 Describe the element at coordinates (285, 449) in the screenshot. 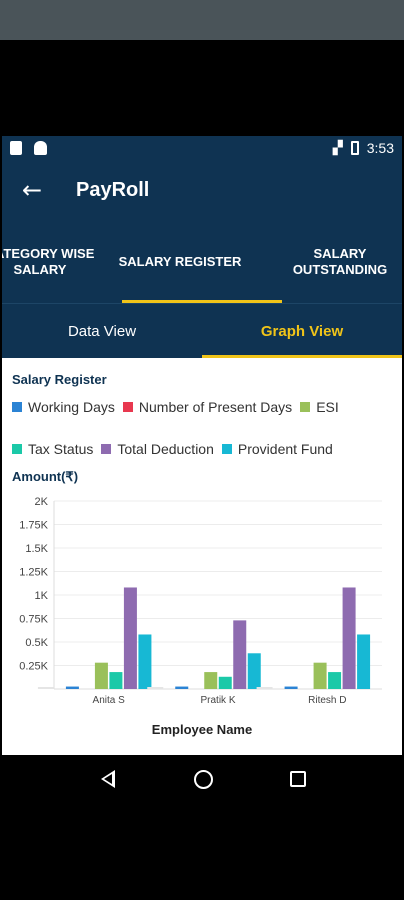

I see `legend-label: Provident Fund` at that location.